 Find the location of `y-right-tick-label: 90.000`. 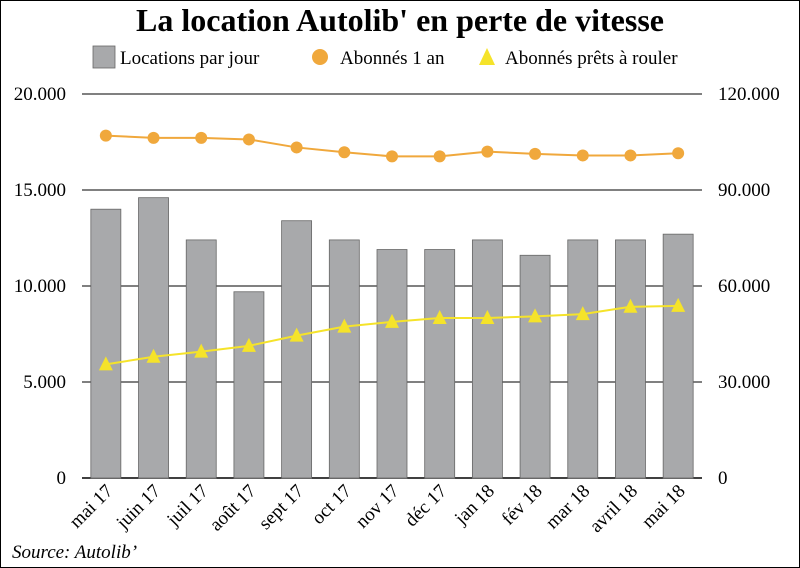

y-right-tick-label: 90.000 is located at coordinates (744, 190).